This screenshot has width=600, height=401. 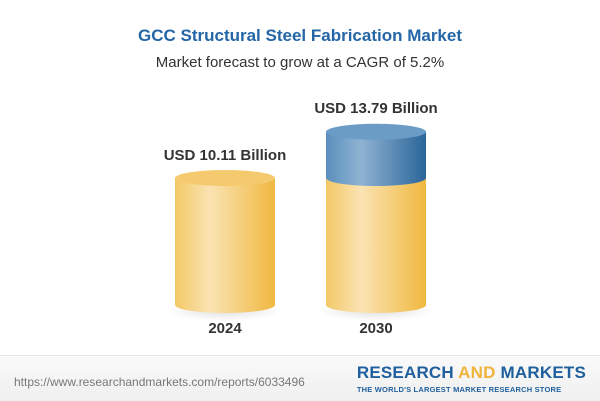 What do you see at coordinates (477, 372) in the screenshot?
I see `logo-text-and: AND` at bounding box center [477, 372].